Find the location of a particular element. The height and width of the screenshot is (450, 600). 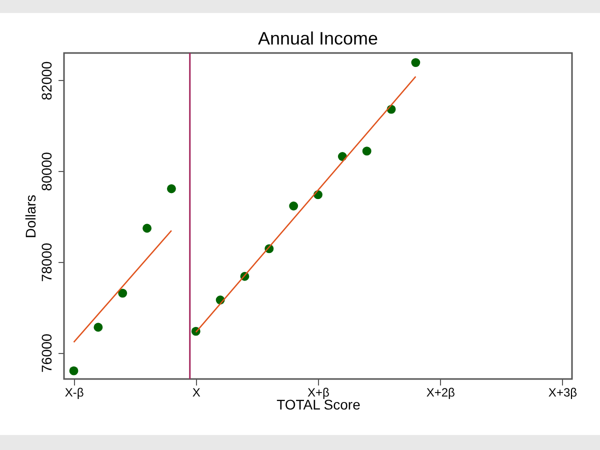

x-tick-label: X+3β is located at coordinates (563, 393).